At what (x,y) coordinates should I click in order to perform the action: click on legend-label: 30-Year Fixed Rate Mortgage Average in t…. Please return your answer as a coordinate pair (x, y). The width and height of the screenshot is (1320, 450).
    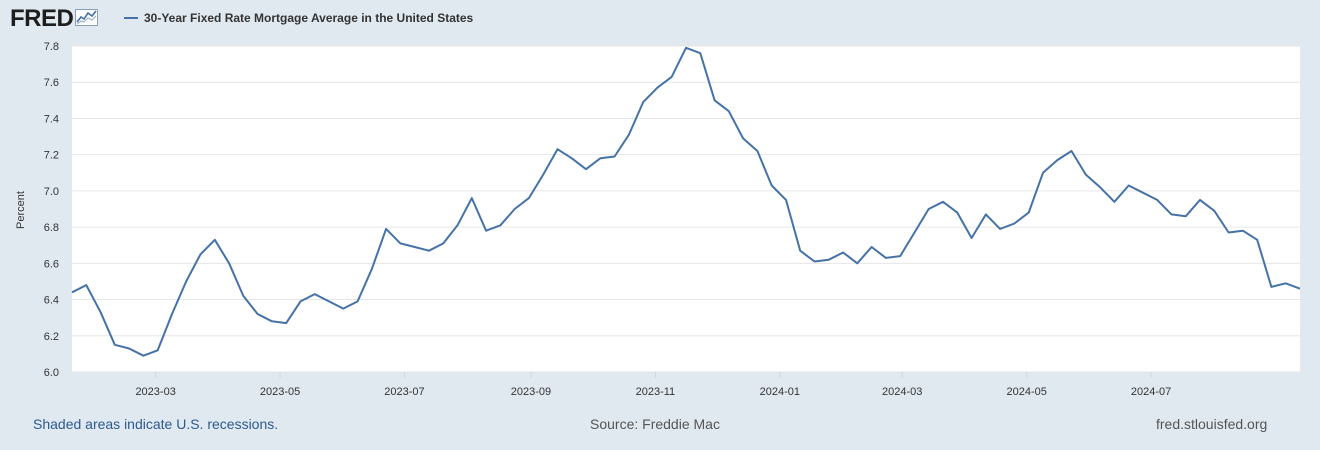
    Looking at the image, I should click on (309, 18).